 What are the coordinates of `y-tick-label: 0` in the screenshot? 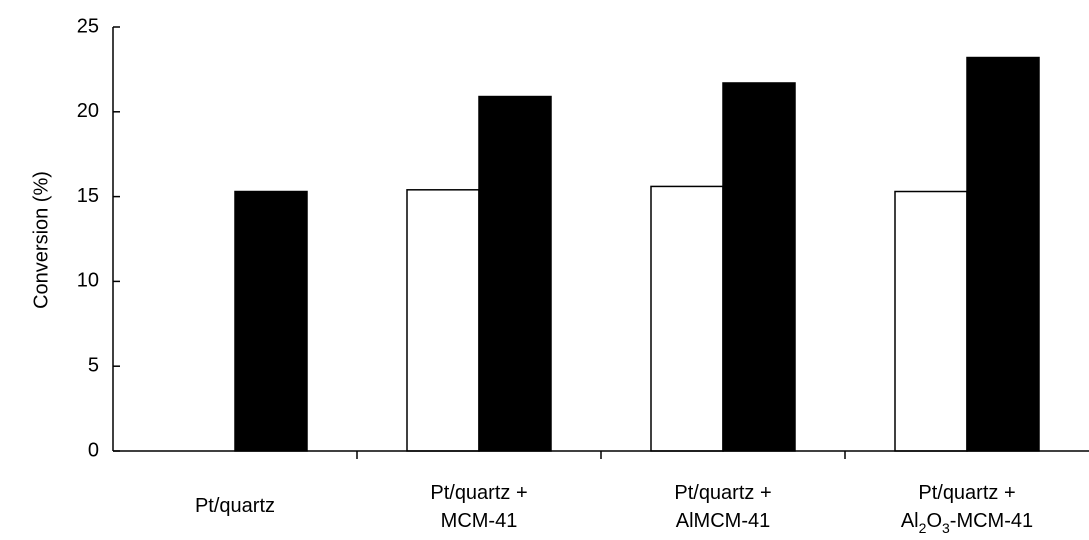 It's located at (93, 450).